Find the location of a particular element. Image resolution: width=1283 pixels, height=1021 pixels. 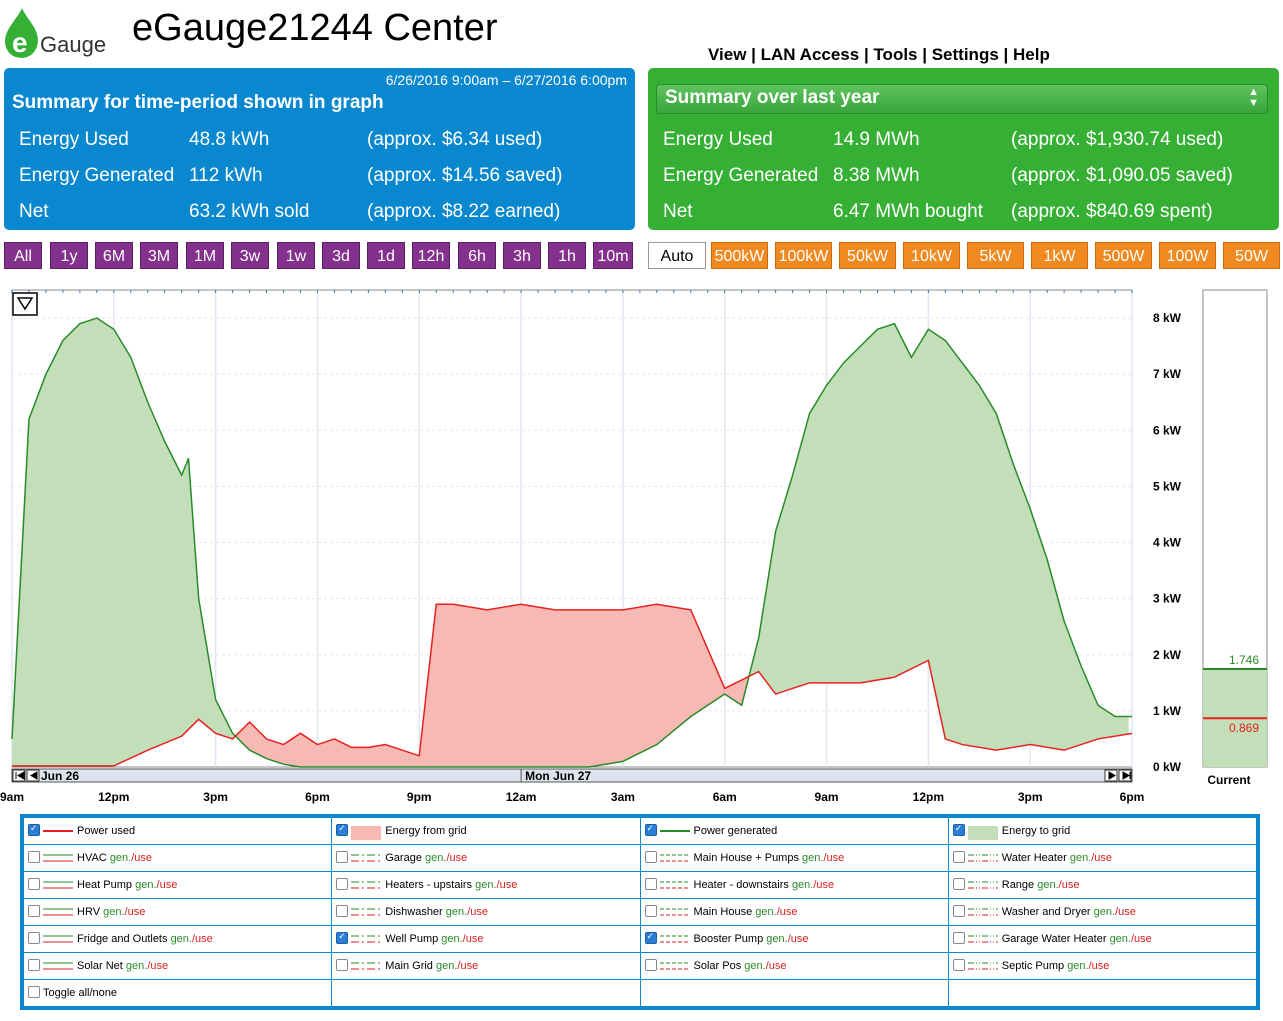

legend-item: Power used is located at coordinates (177, 831).